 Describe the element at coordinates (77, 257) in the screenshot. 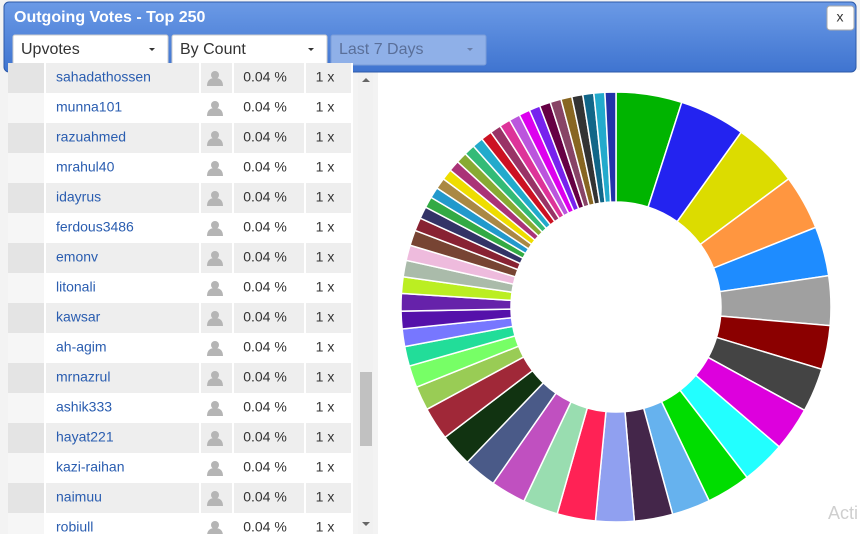

I see `voter-name: emonv` at that location.